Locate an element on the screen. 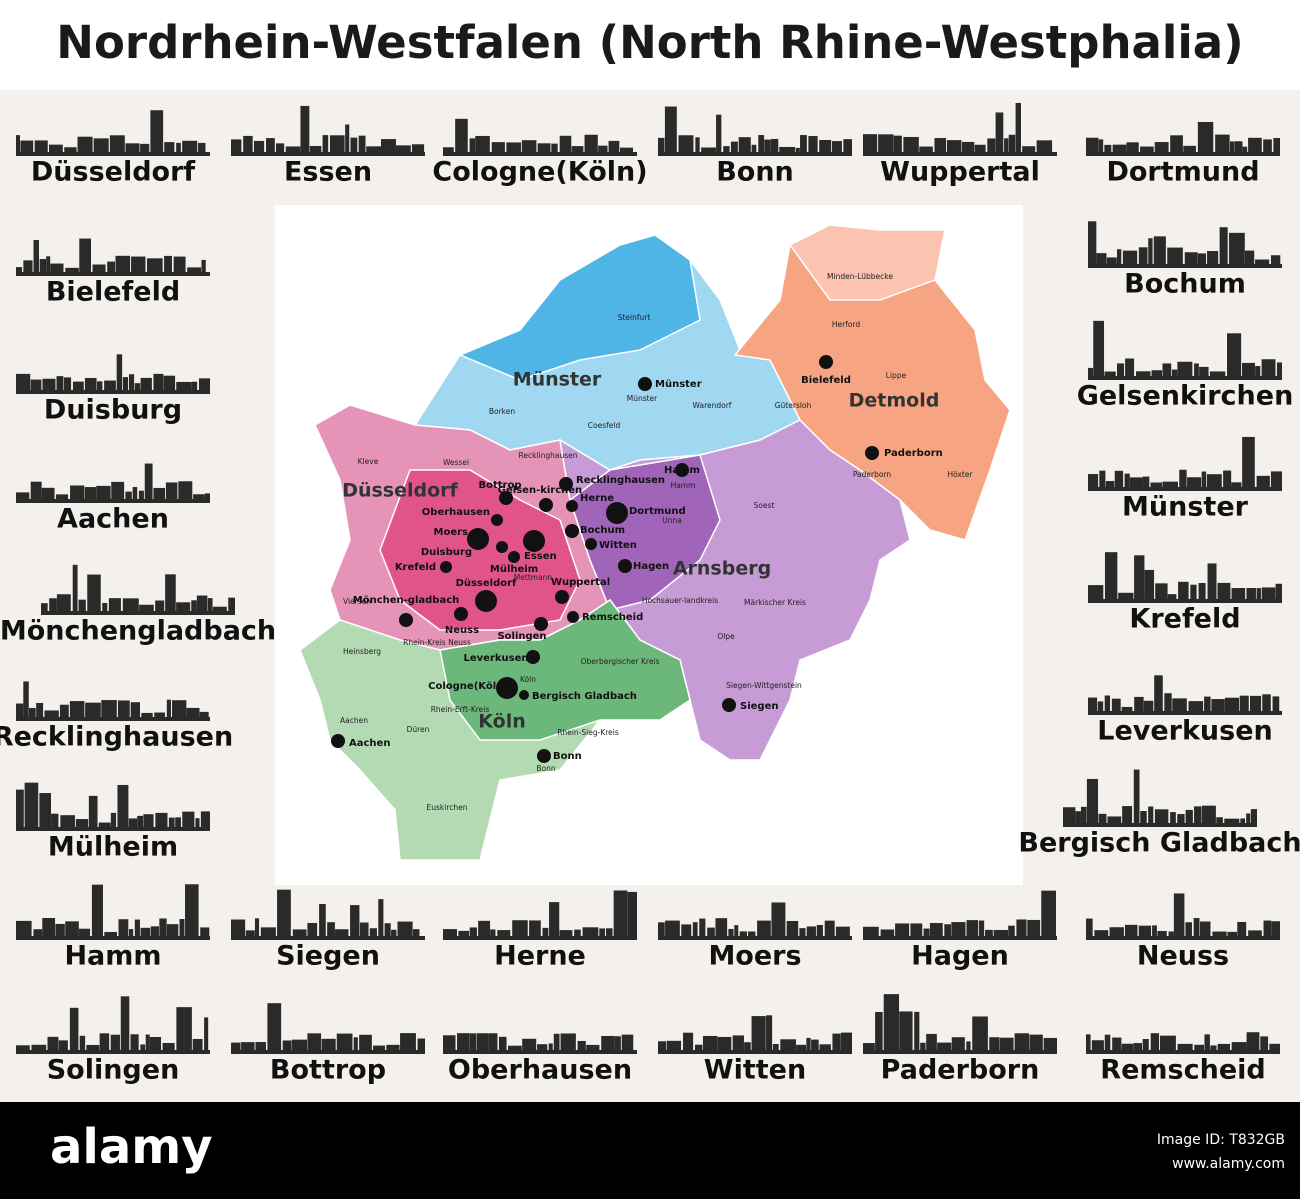  district-label: Hamm is located at coordinates (683, 485).